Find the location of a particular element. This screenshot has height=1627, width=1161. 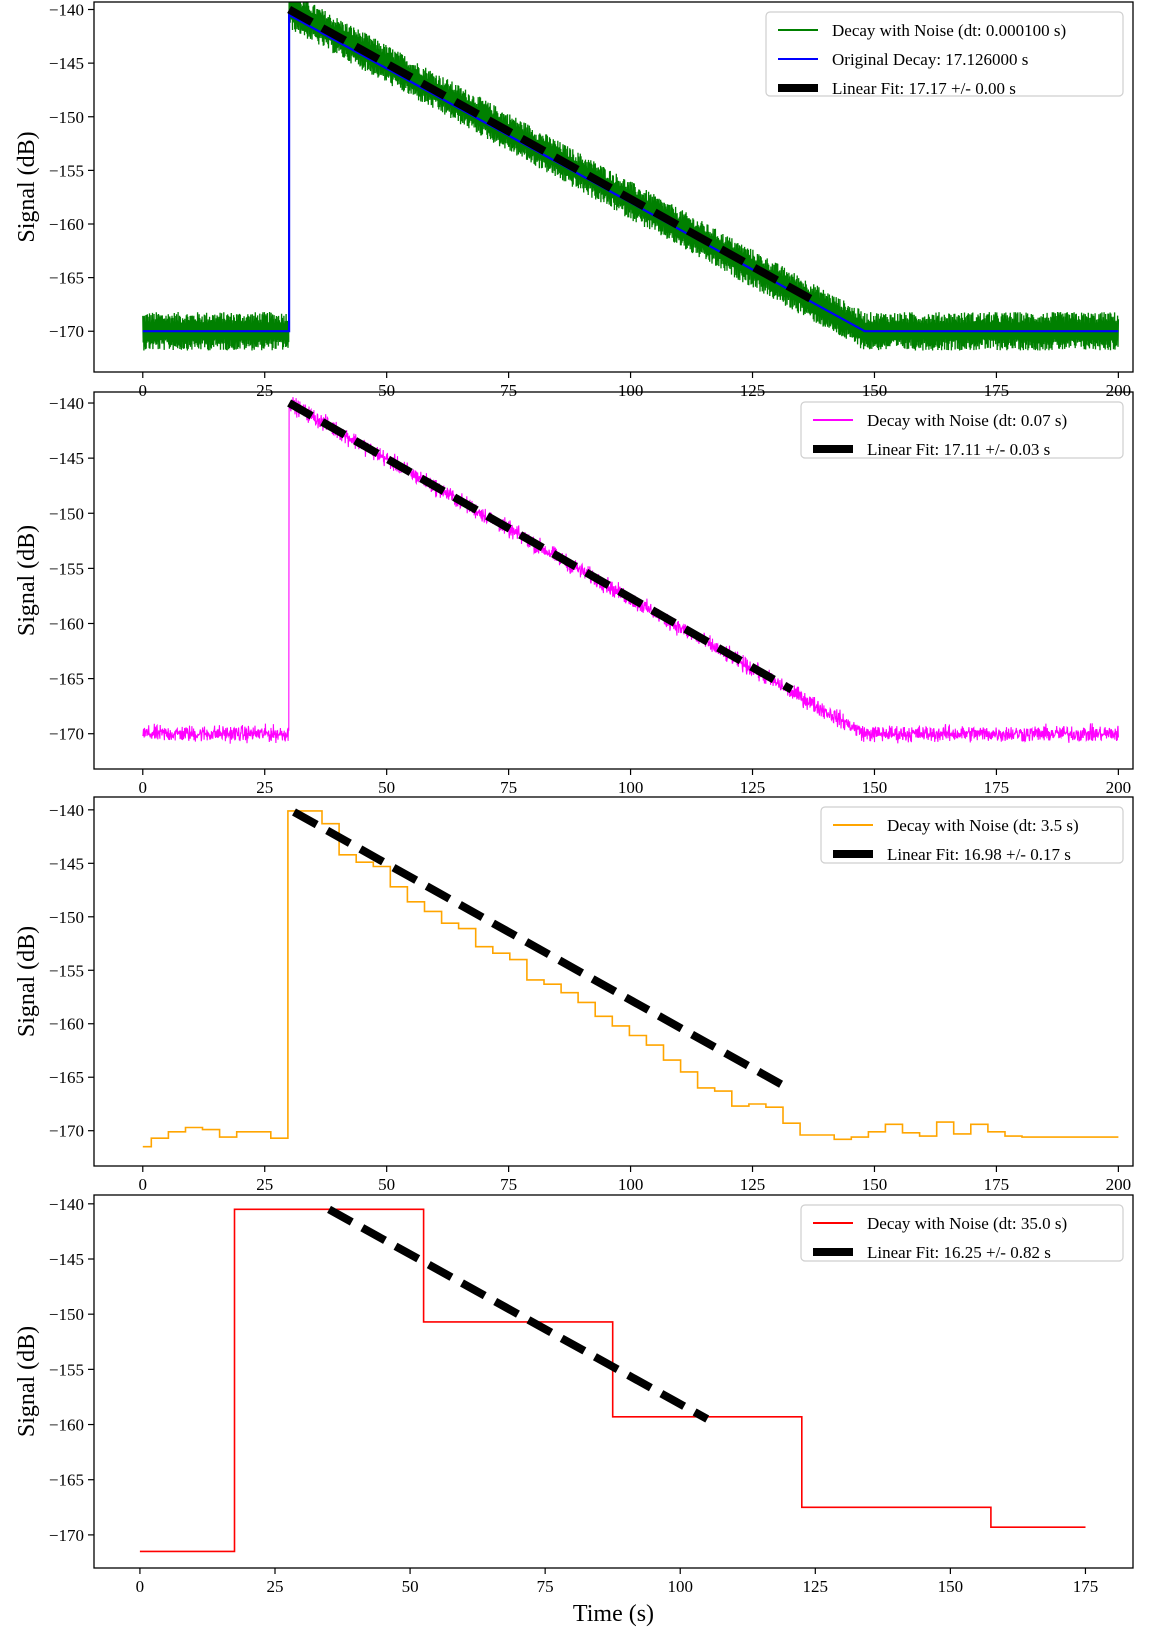

legend-entry-label: Original Decay: 17.126000 s is located at coordinates (930, 59).